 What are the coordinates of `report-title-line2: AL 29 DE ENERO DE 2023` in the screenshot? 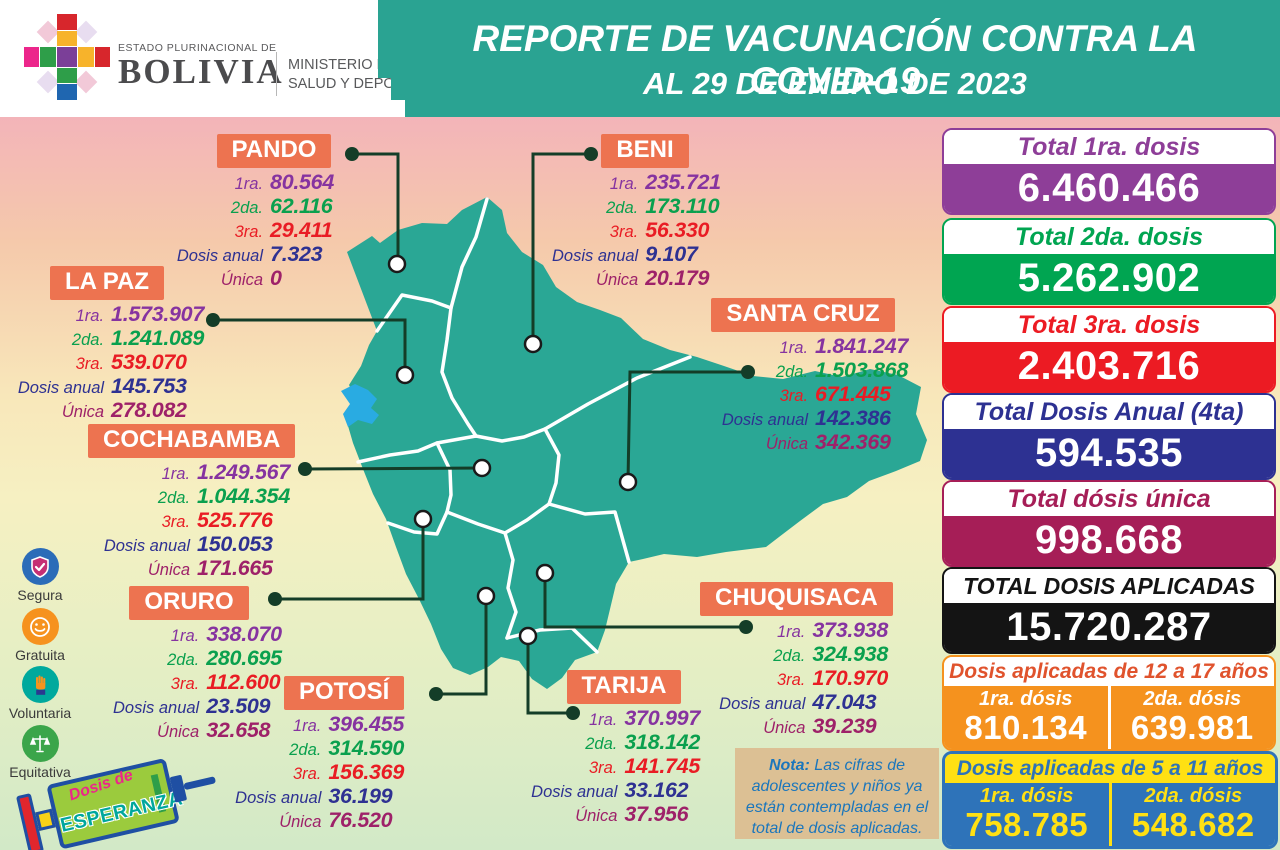 It's located at (835, 83).